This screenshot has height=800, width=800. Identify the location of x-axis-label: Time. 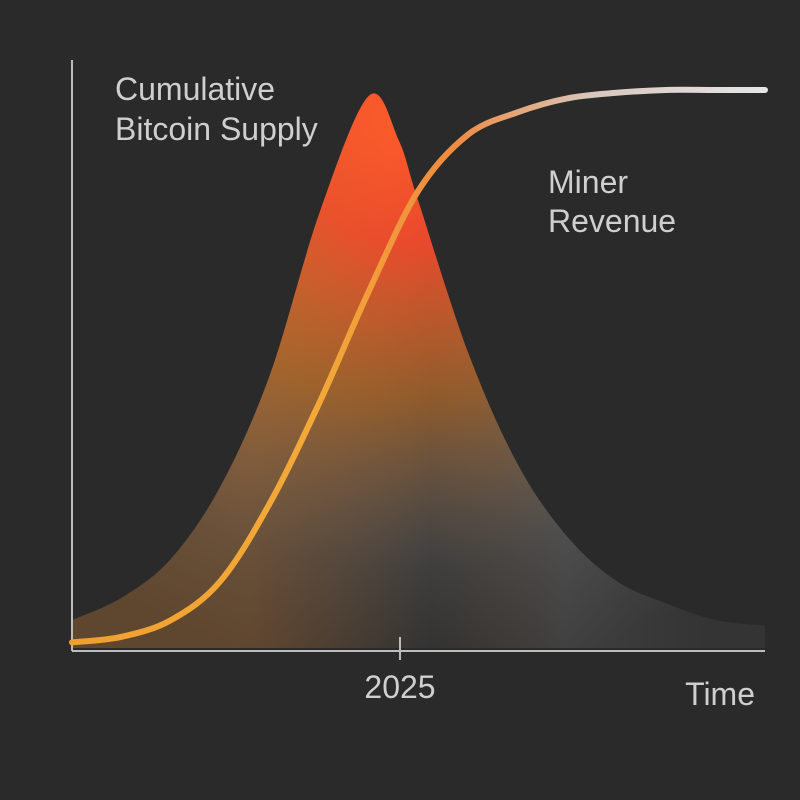
(720, 694).